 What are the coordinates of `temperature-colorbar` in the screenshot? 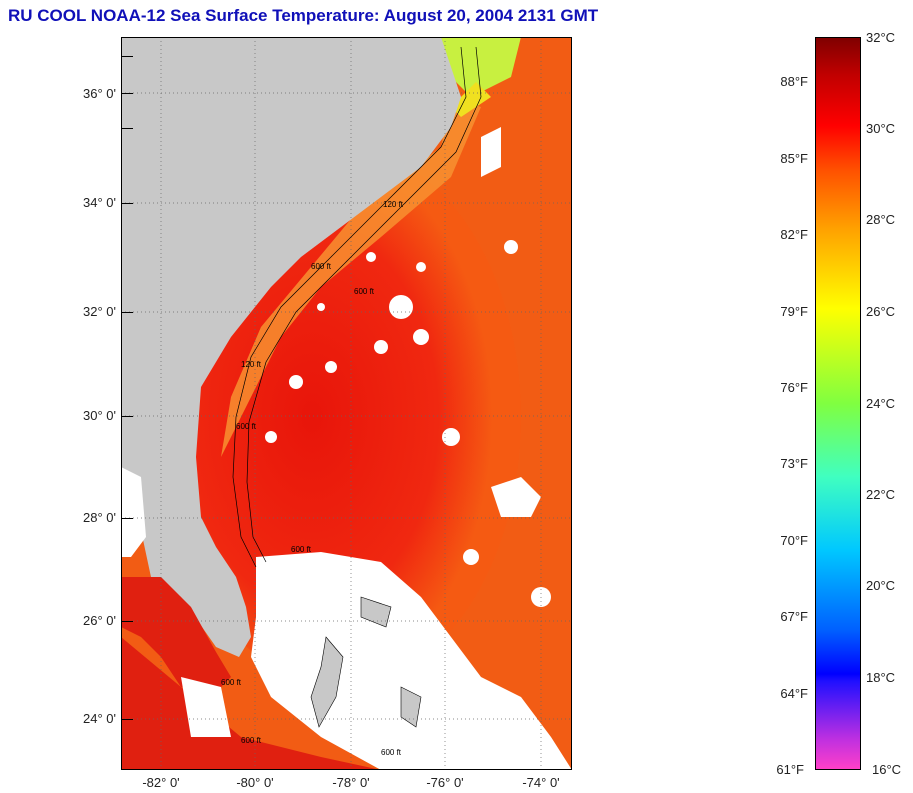 It's located at (838, 403).